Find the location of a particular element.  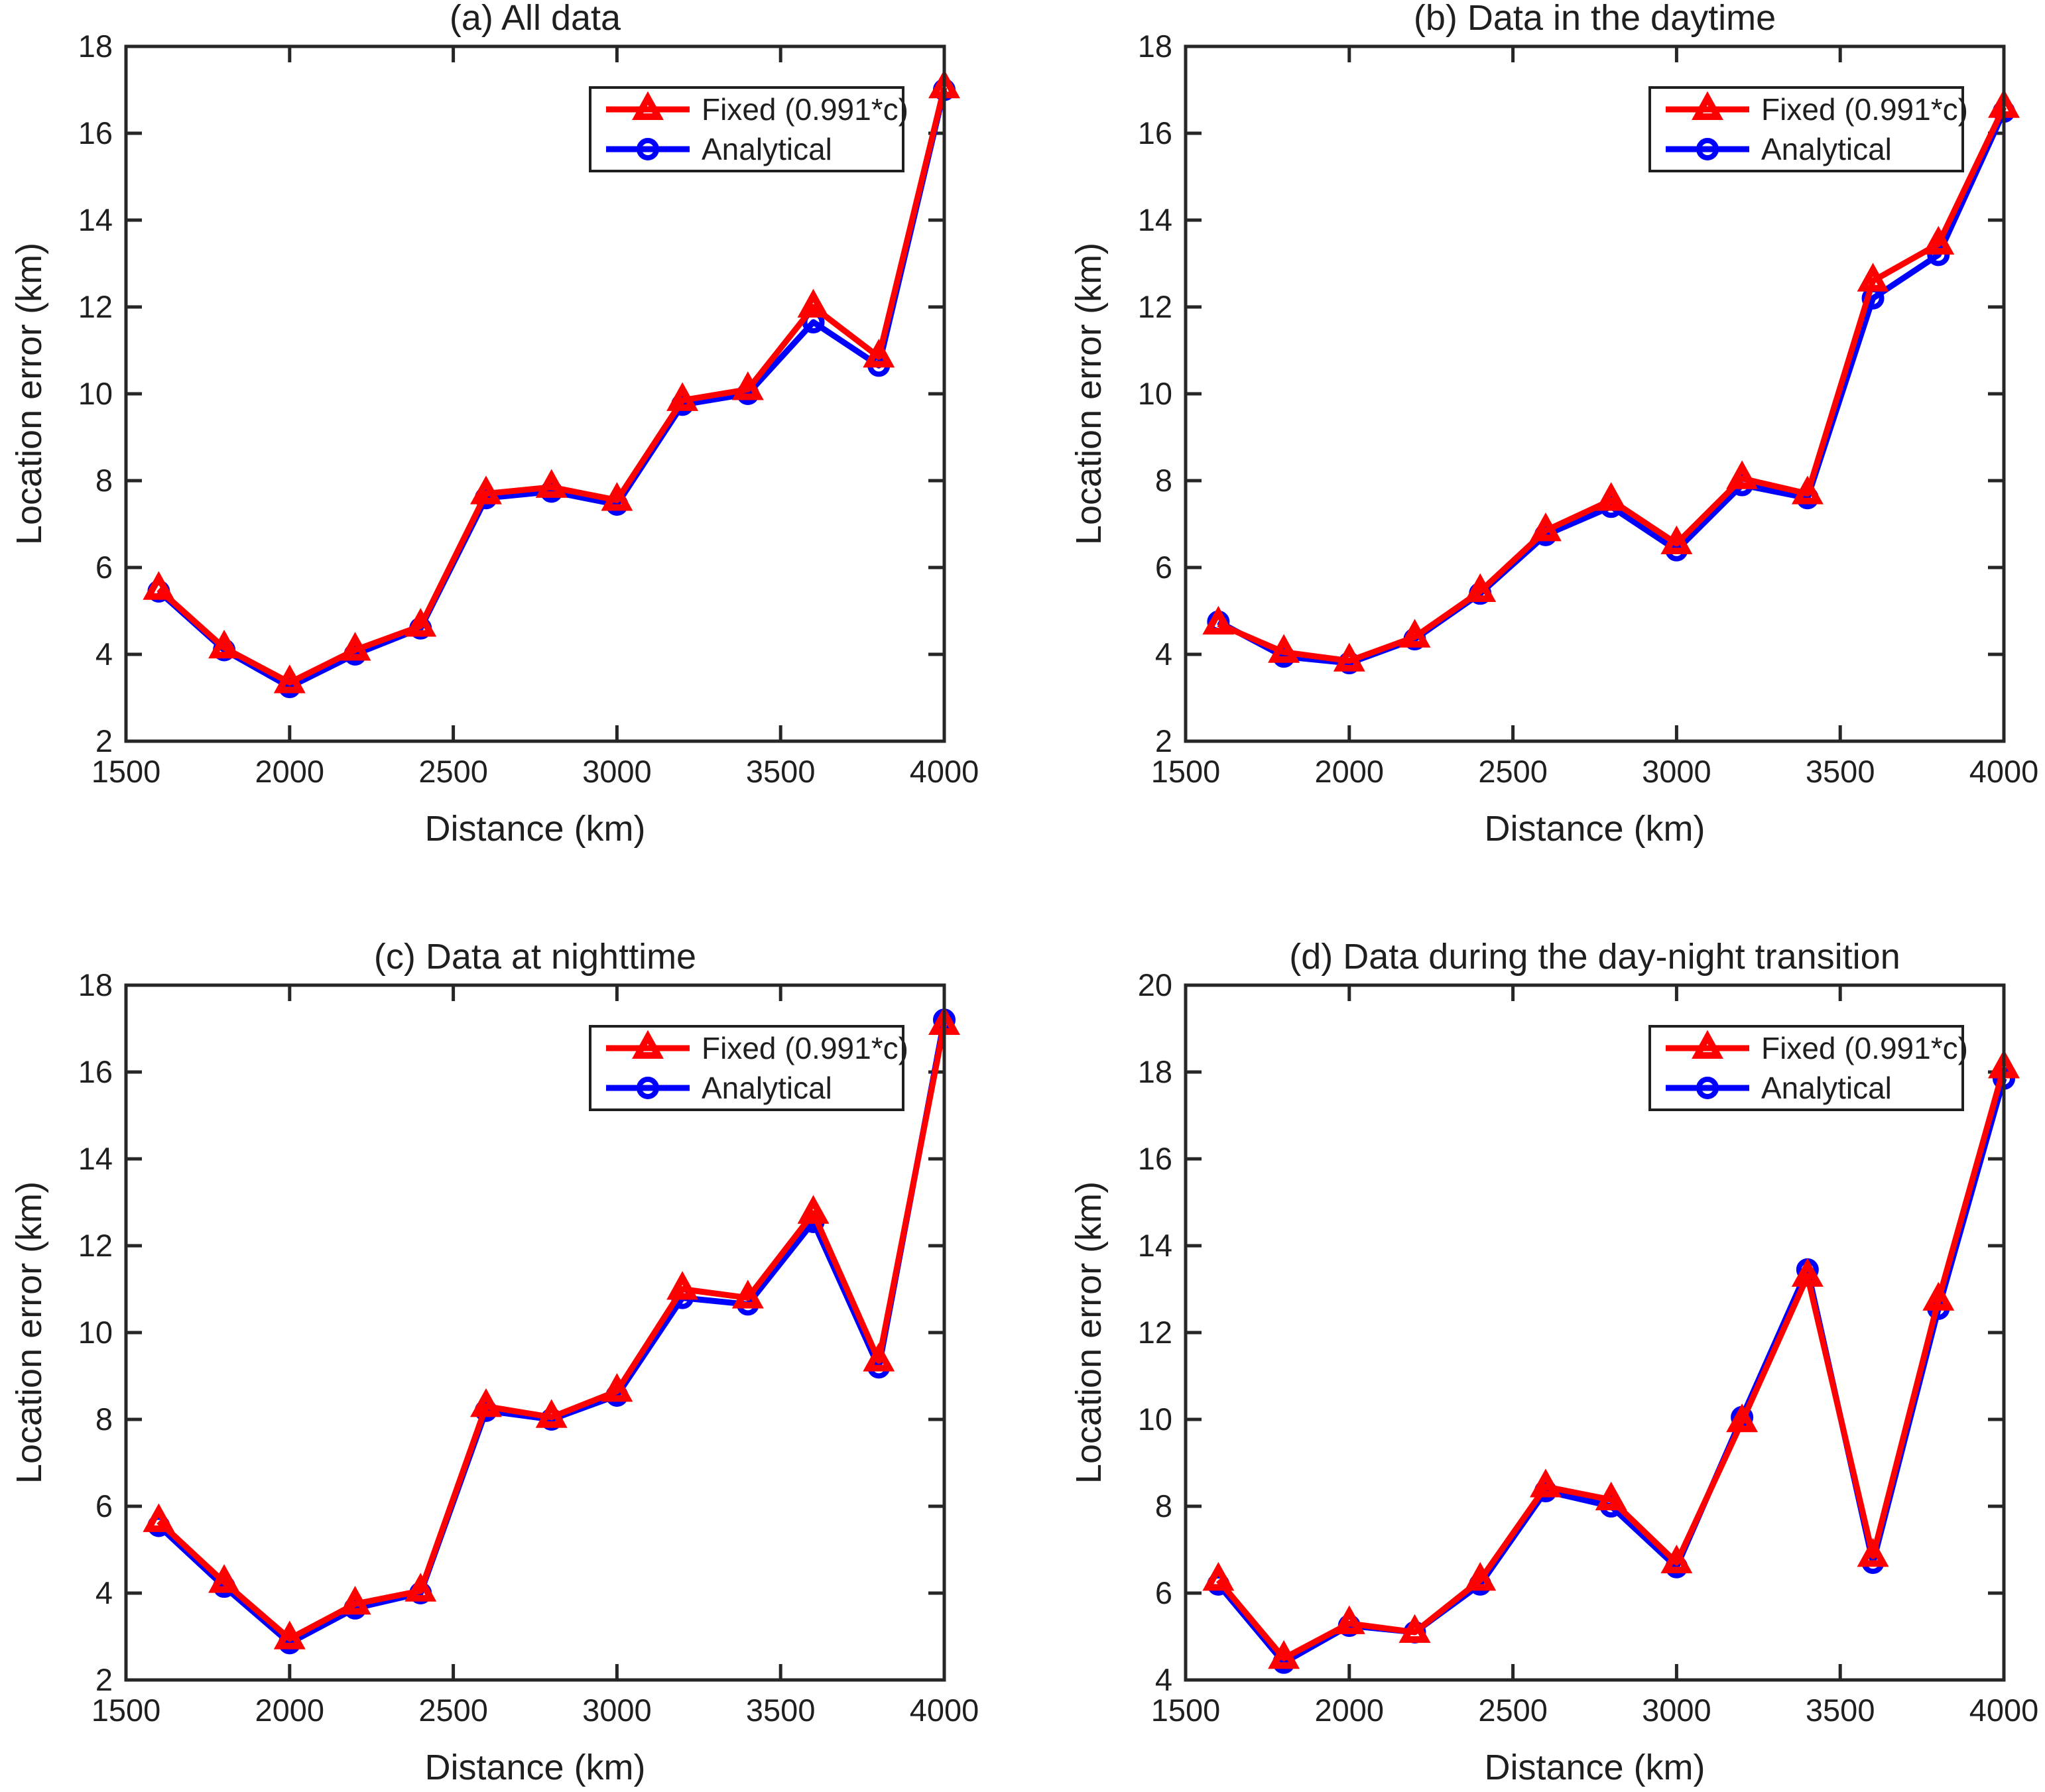

series-fixed-0-991-c-line is located at coordinates (1612, 384).